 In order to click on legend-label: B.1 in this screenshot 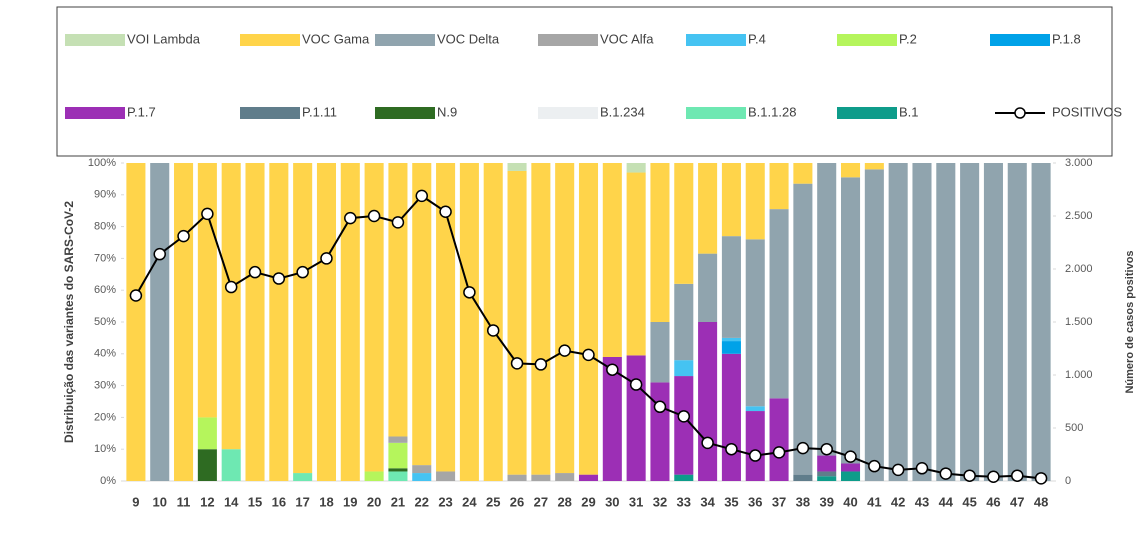, I will do `click(909, 111)`.